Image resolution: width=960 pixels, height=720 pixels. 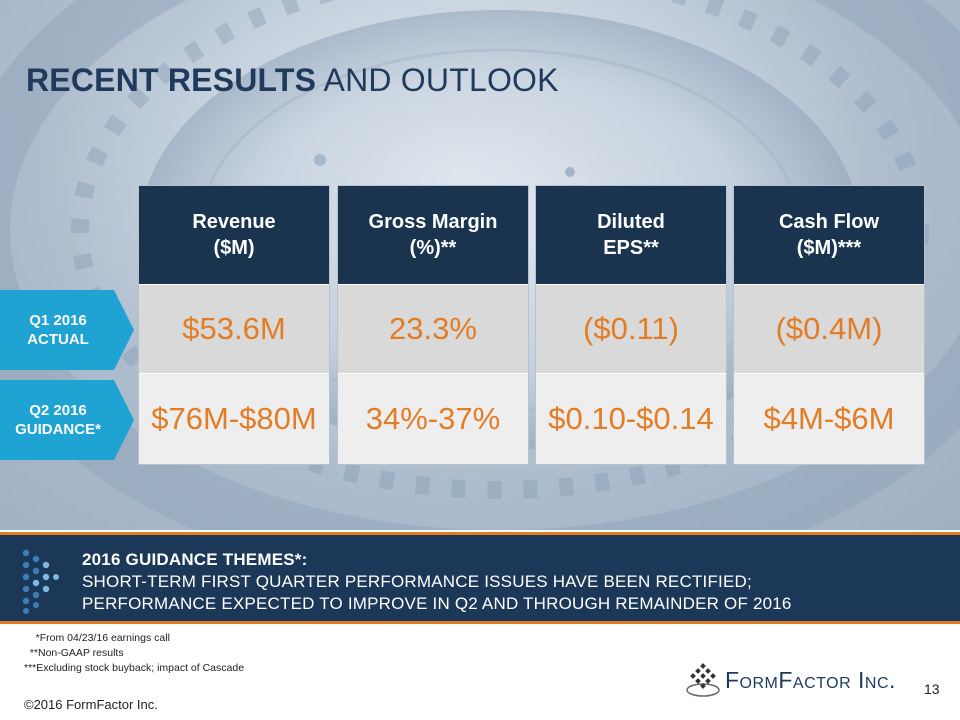 I want to click on header-line2: ($M), so click(x=234, y=248).